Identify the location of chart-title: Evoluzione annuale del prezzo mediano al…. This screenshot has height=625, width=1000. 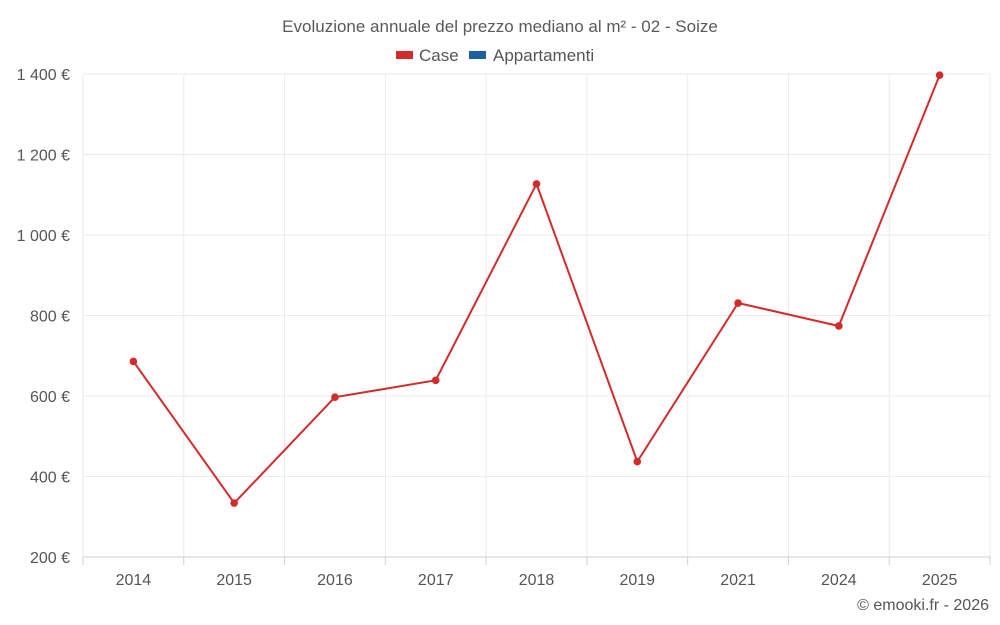
(500, 26).